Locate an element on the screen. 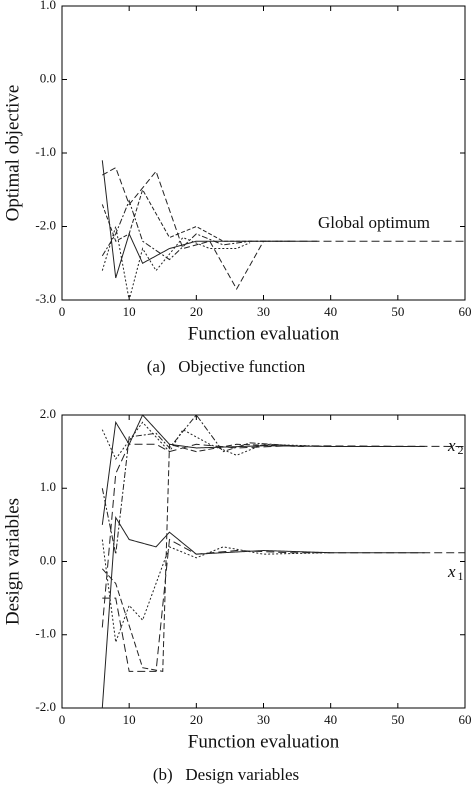 The height and width of the screenshot is (786, 474). y-axis-title: Optimal objective is located at coordinates (12, 153).